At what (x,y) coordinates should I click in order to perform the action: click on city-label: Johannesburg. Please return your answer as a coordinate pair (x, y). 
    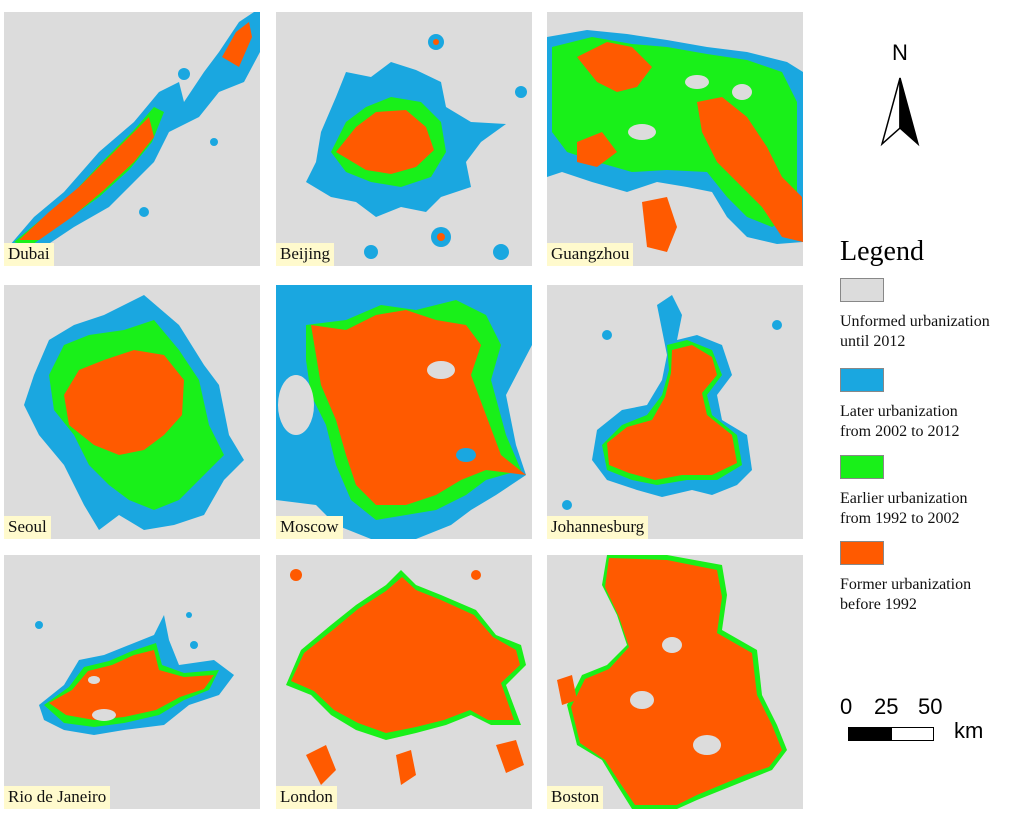
    Looking at the image, I should click on (598, 527).